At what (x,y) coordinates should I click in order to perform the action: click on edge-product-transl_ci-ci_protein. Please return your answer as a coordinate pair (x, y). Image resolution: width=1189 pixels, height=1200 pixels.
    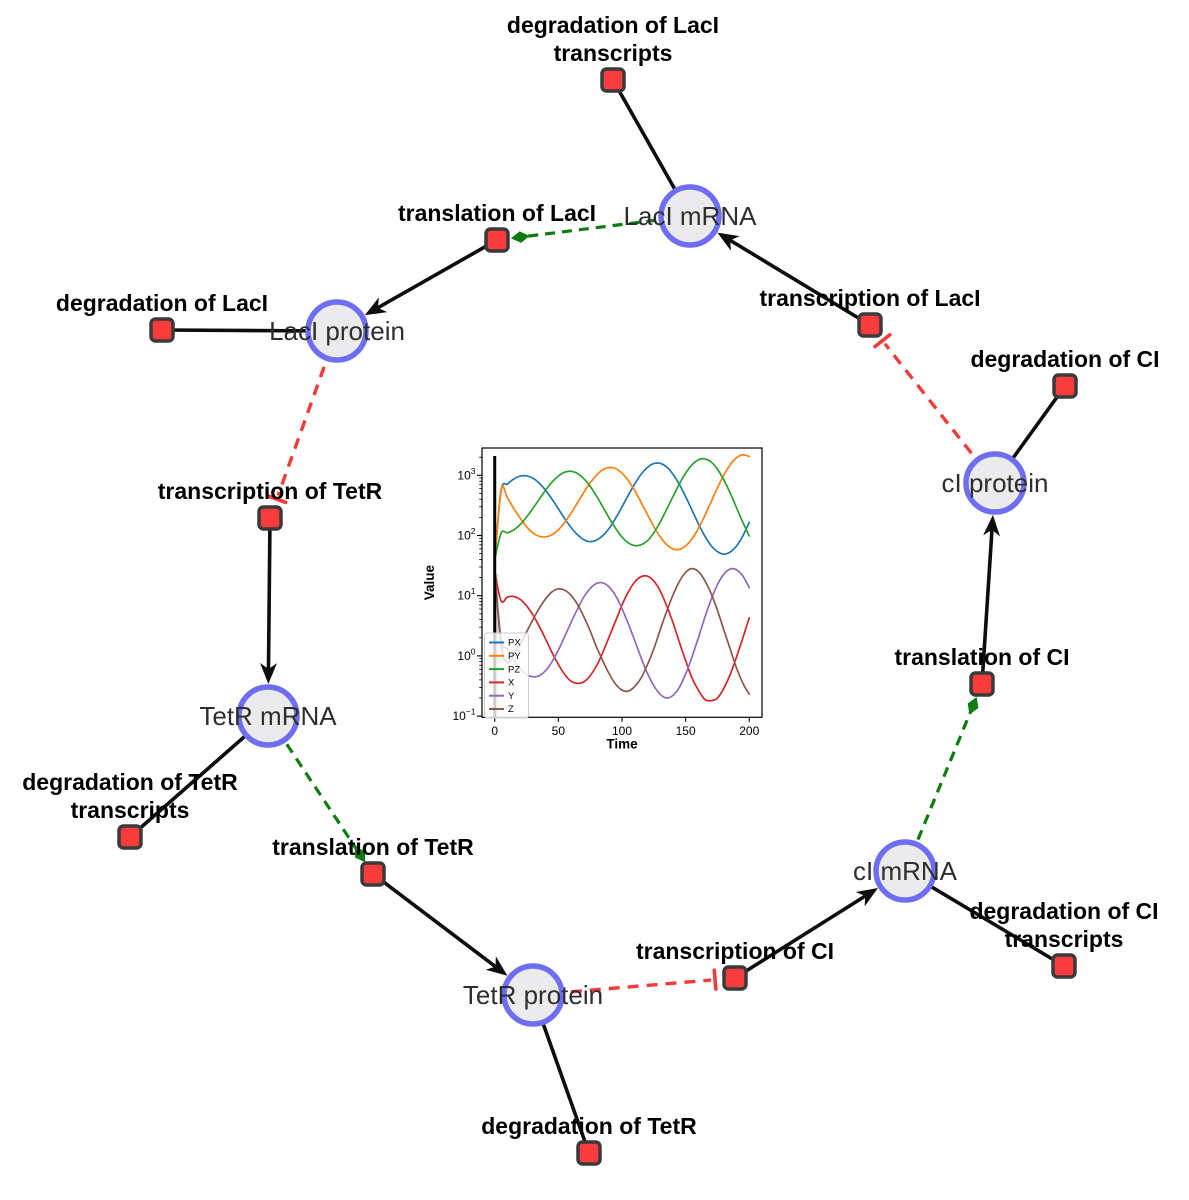
    Looking at the image, I should click on (987, 604).